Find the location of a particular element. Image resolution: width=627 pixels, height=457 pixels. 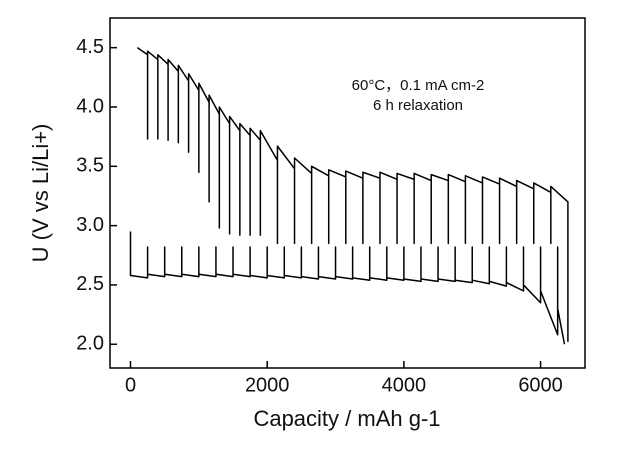

y-tick-label: 3.5 is located at coordinates (90, 166).